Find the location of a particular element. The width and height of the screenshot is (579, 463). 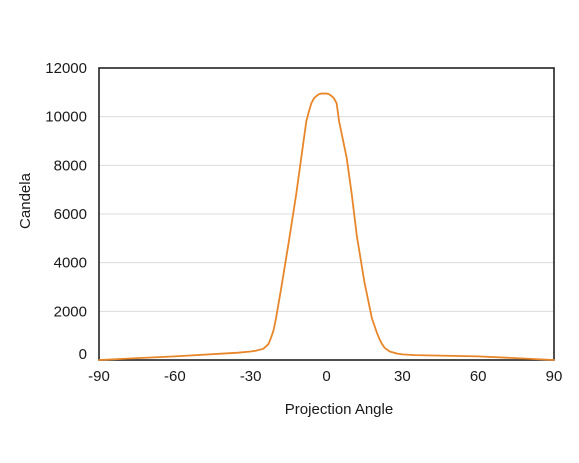

y-tick-label: 6000 is located at coordinates (70, 214).